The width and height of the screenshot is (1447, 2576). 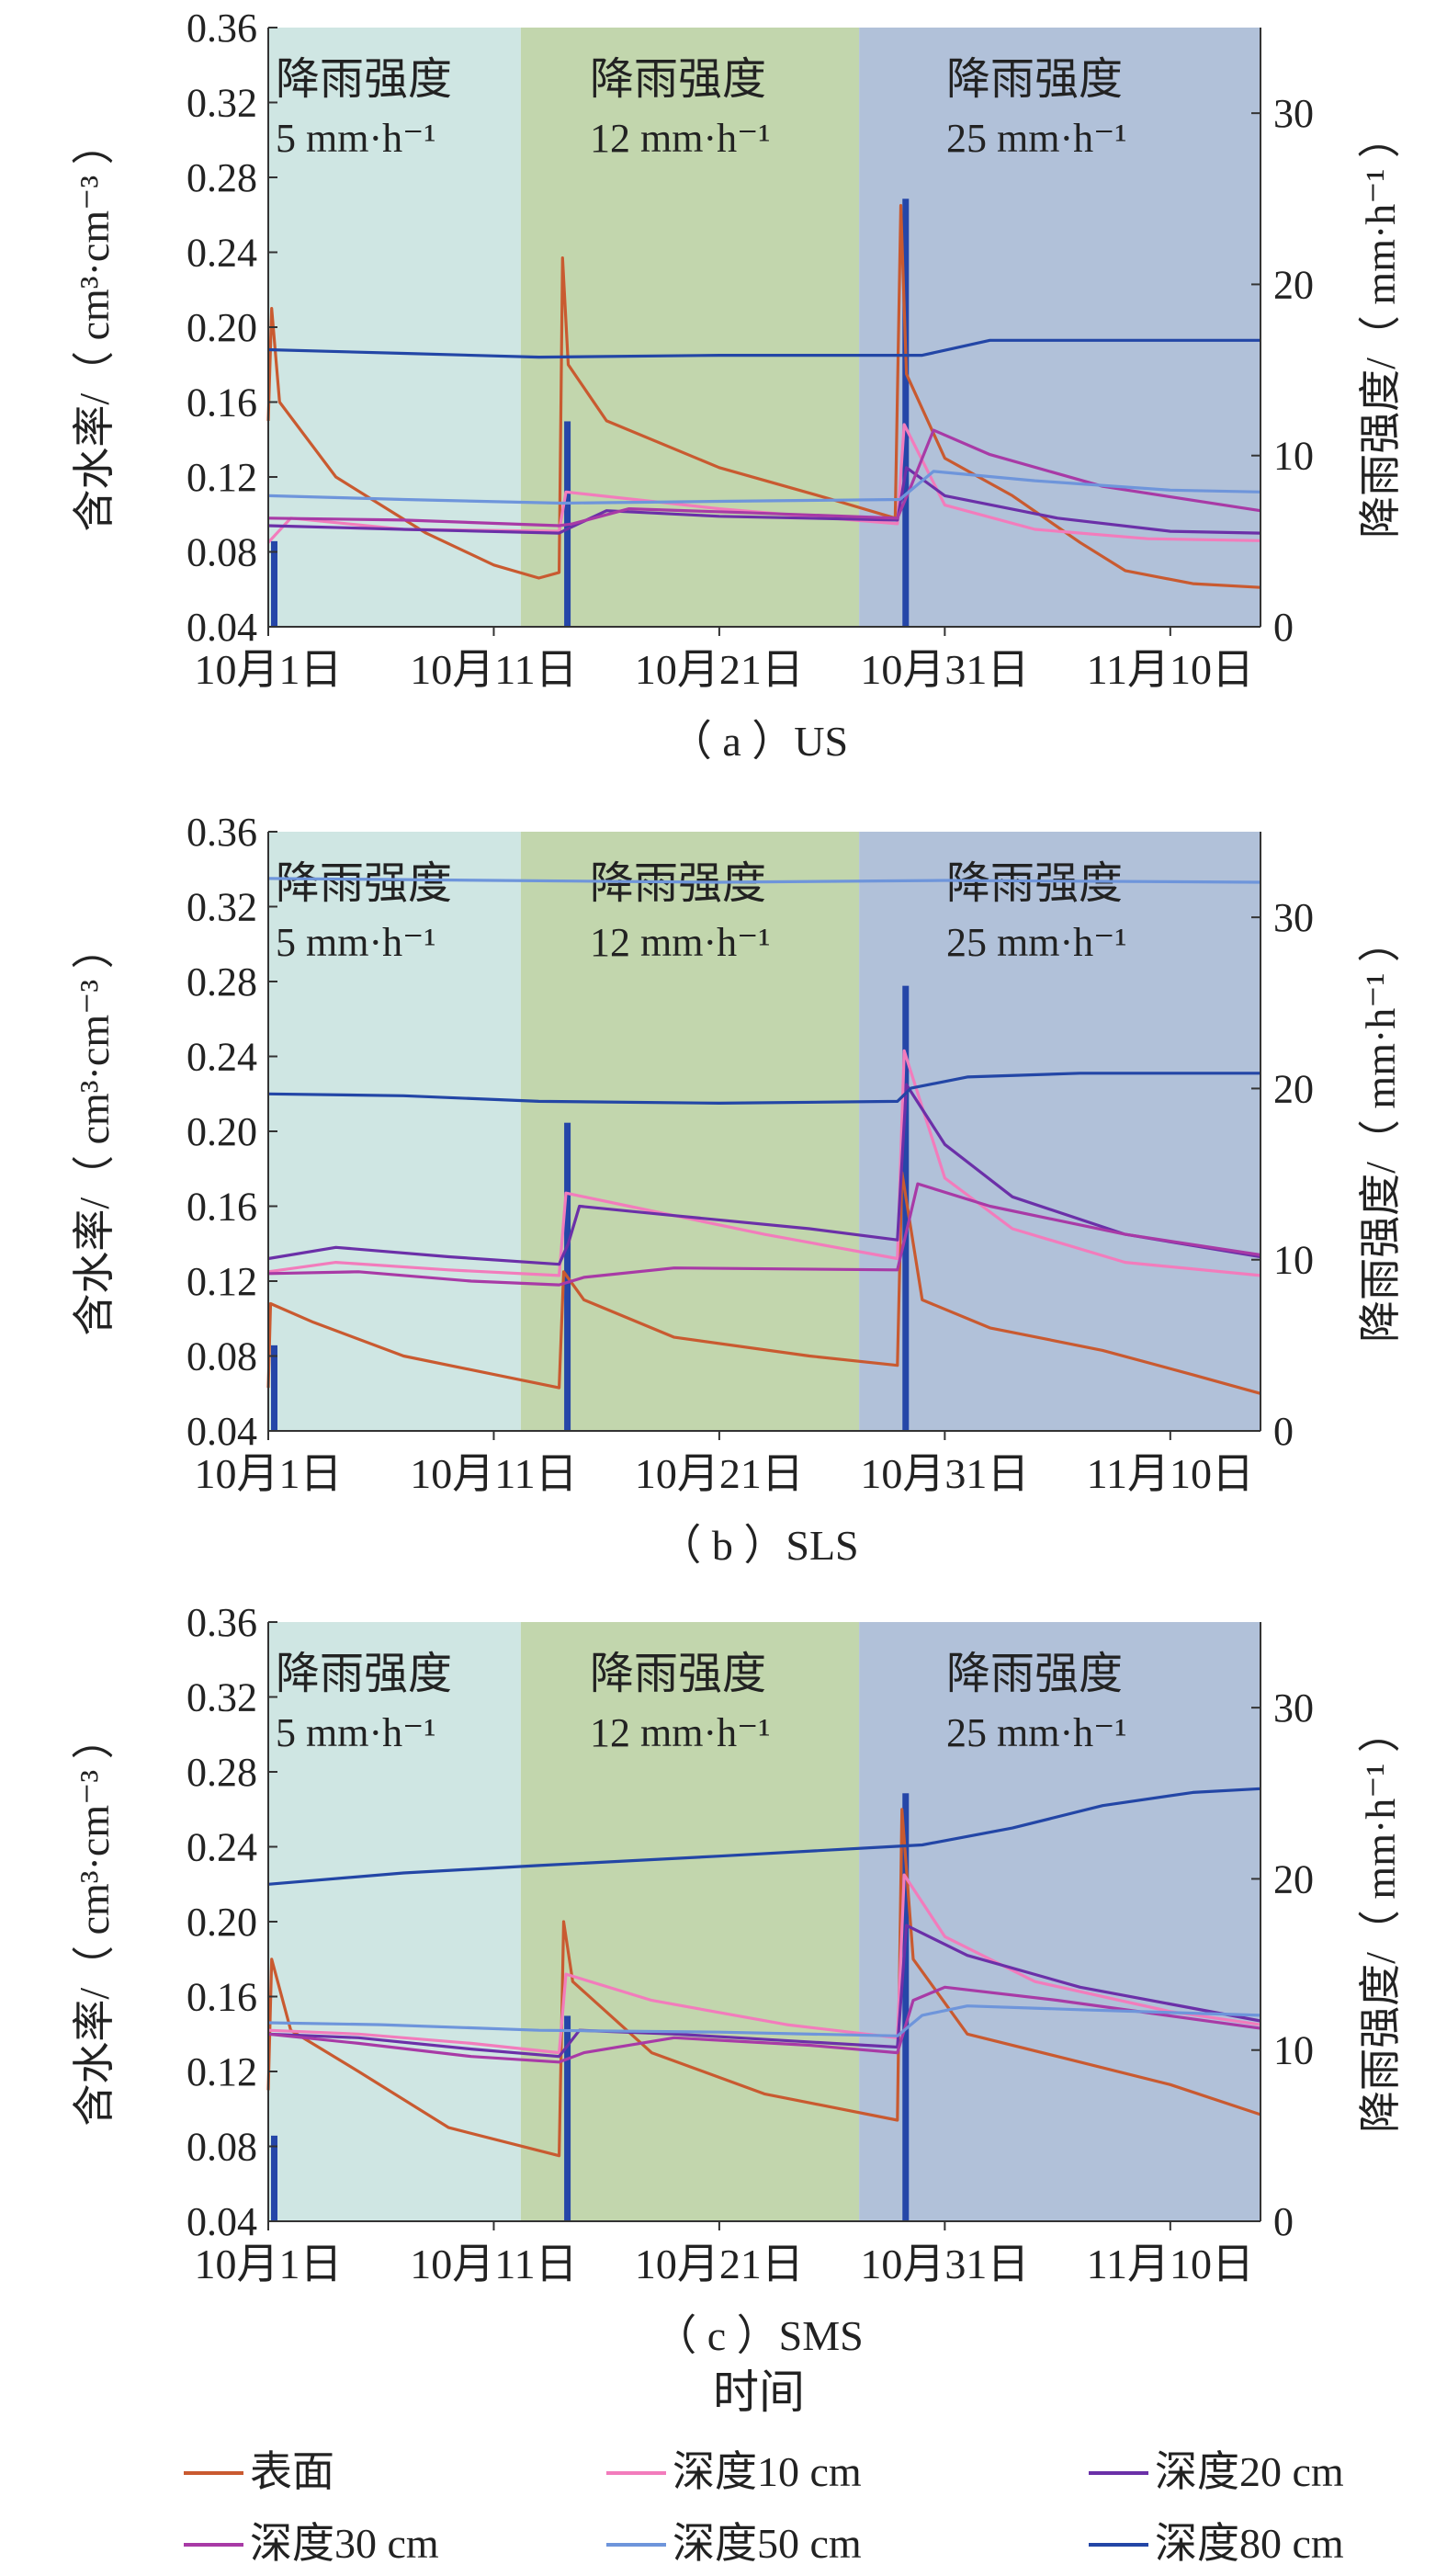 What do you see at coordinates (764, 2507) in the screenshot?
I see `legend: 表面 深度10 cm 深度20 cm 深度30 cm 深度50 cm 深度80 cm` at bounding box center [764, 2507].